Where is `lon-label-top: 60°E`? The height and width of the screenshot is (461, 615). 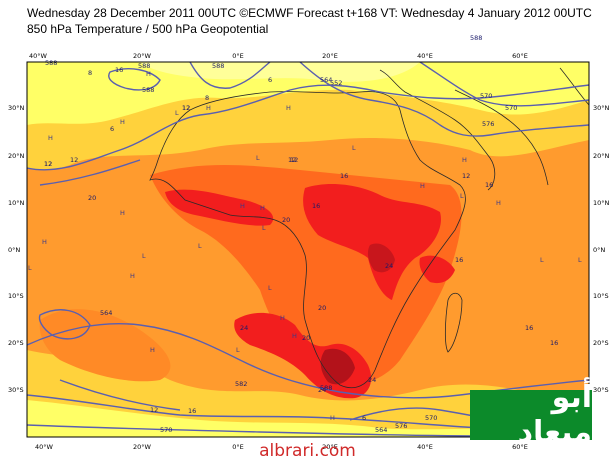
lon-label-top: 60°E is located at coordinates (520, 56).